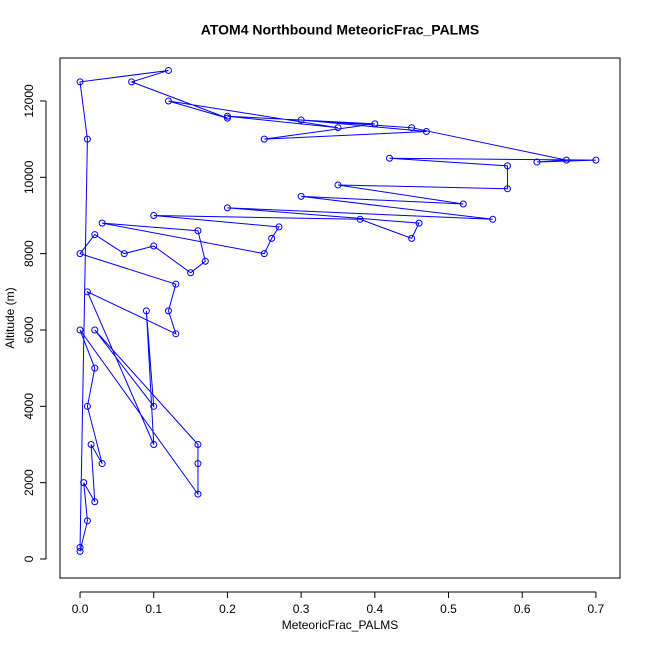 The width and height of the screenshot is (650, 650). Describe the element at coordinates (374, 609) in the screenshot. I see `x-tick-label: 0.4` at that location.